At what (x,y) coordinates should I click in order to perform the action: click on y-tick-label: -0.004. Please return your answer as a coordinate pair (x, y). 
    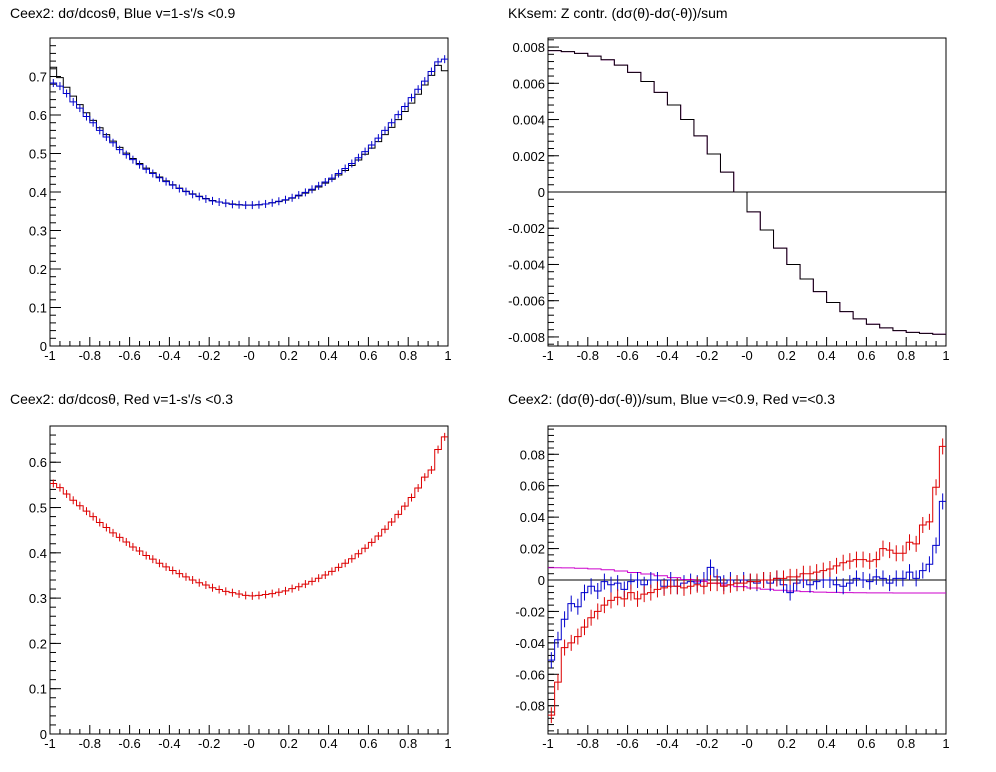
    Looking at the image, I should click on (526, 264).